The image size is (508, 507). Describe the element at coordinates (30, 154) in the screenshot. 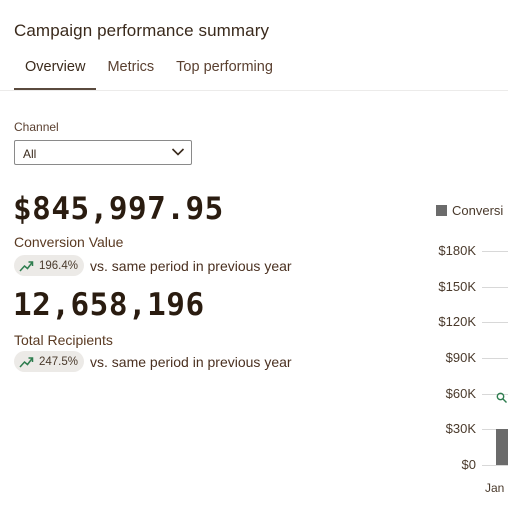

I see `channel-select-value: All` at that location.